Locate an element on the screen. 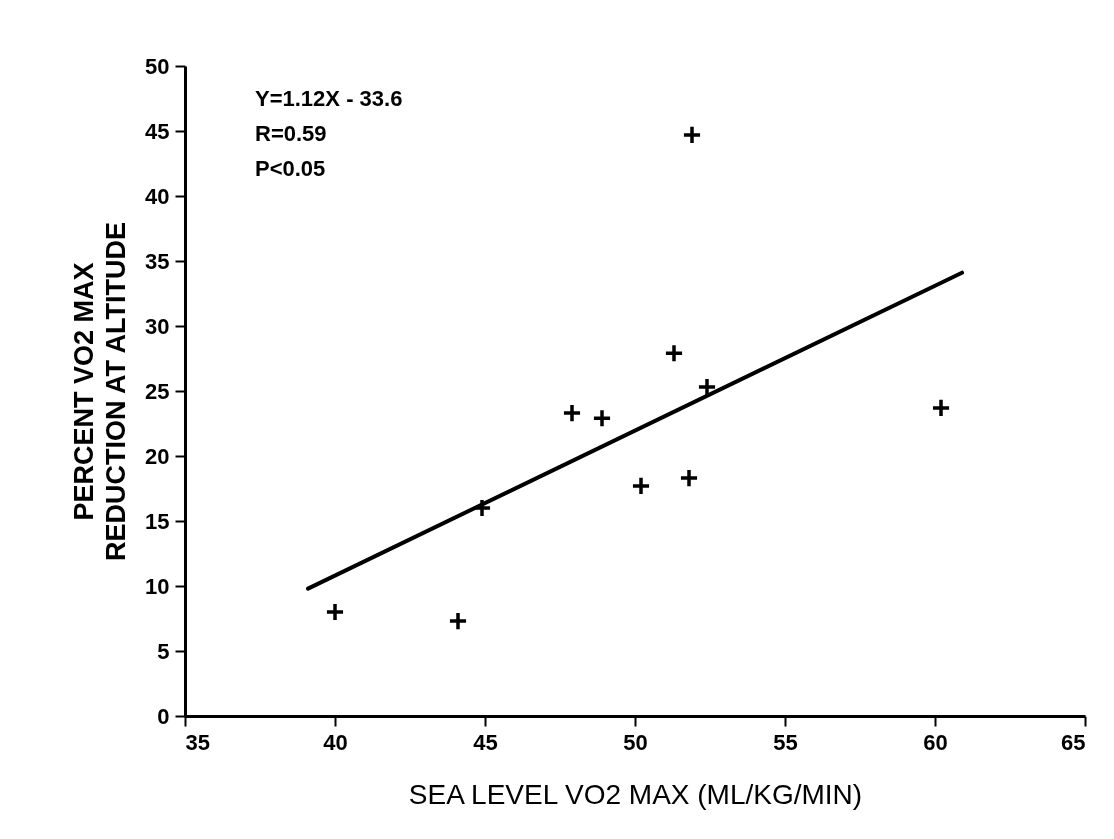 The image size is (1114, 839). annotation: P<0.05 is located at coordinates (290, 168).